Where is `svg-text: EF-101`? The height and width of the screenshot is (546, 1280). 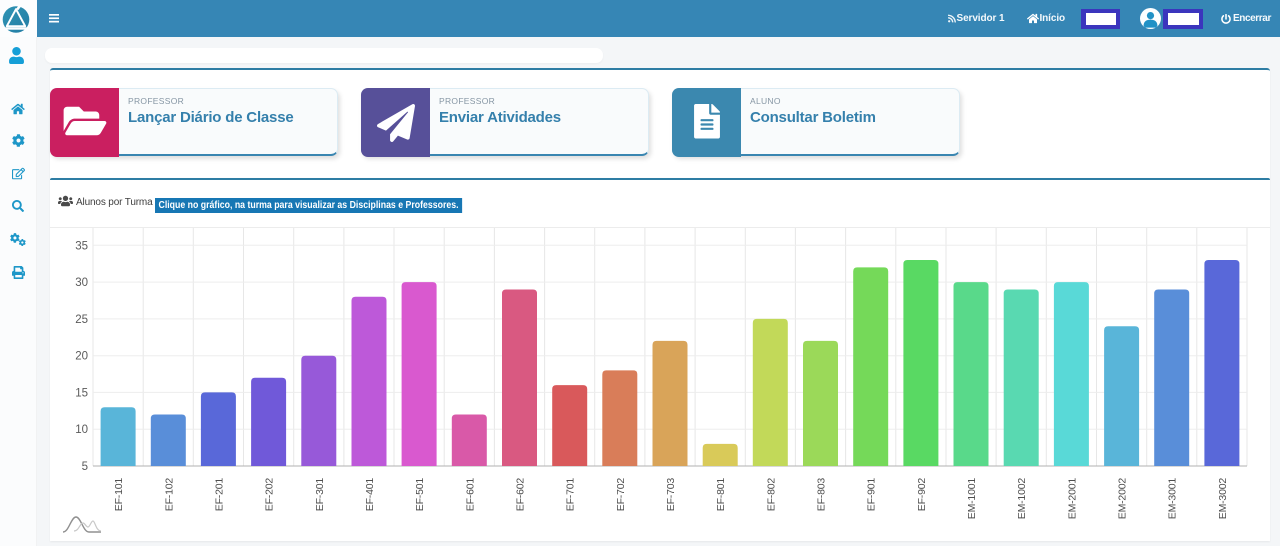
svg-text: EF-101 is located at coordinates (119, 495).